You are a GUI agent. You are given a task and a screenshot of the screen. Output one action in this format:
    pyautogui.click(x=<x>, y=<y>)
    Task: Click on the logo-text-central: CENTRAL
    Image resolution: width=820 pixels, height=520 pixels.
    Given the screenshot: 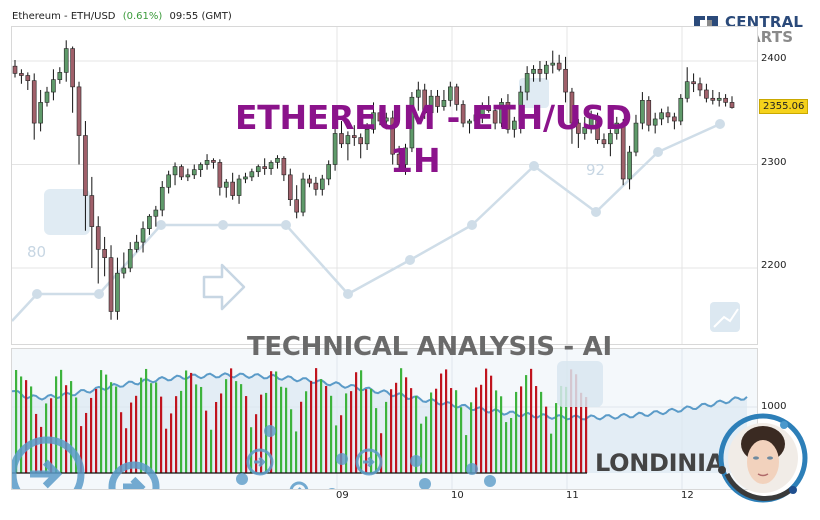 What is the action you would take?
    pyautogui.click(x=764, y=22)
    